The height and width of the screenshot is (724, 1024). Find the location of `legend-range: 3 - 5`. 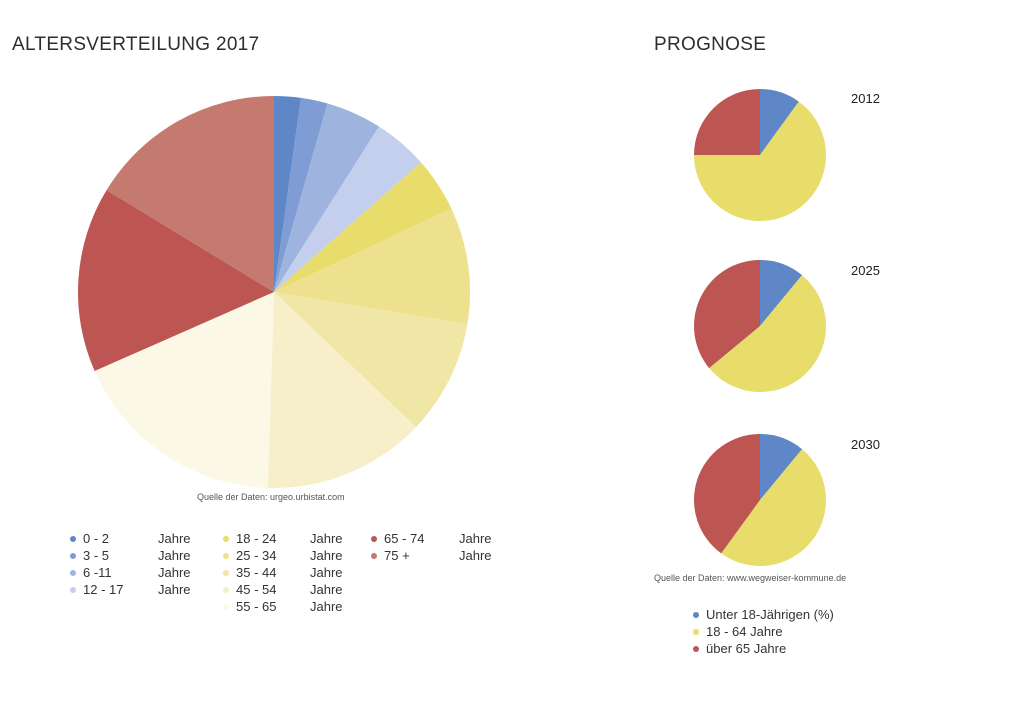

legend-range: 3 - 5 is located at coordinates (96, 555).